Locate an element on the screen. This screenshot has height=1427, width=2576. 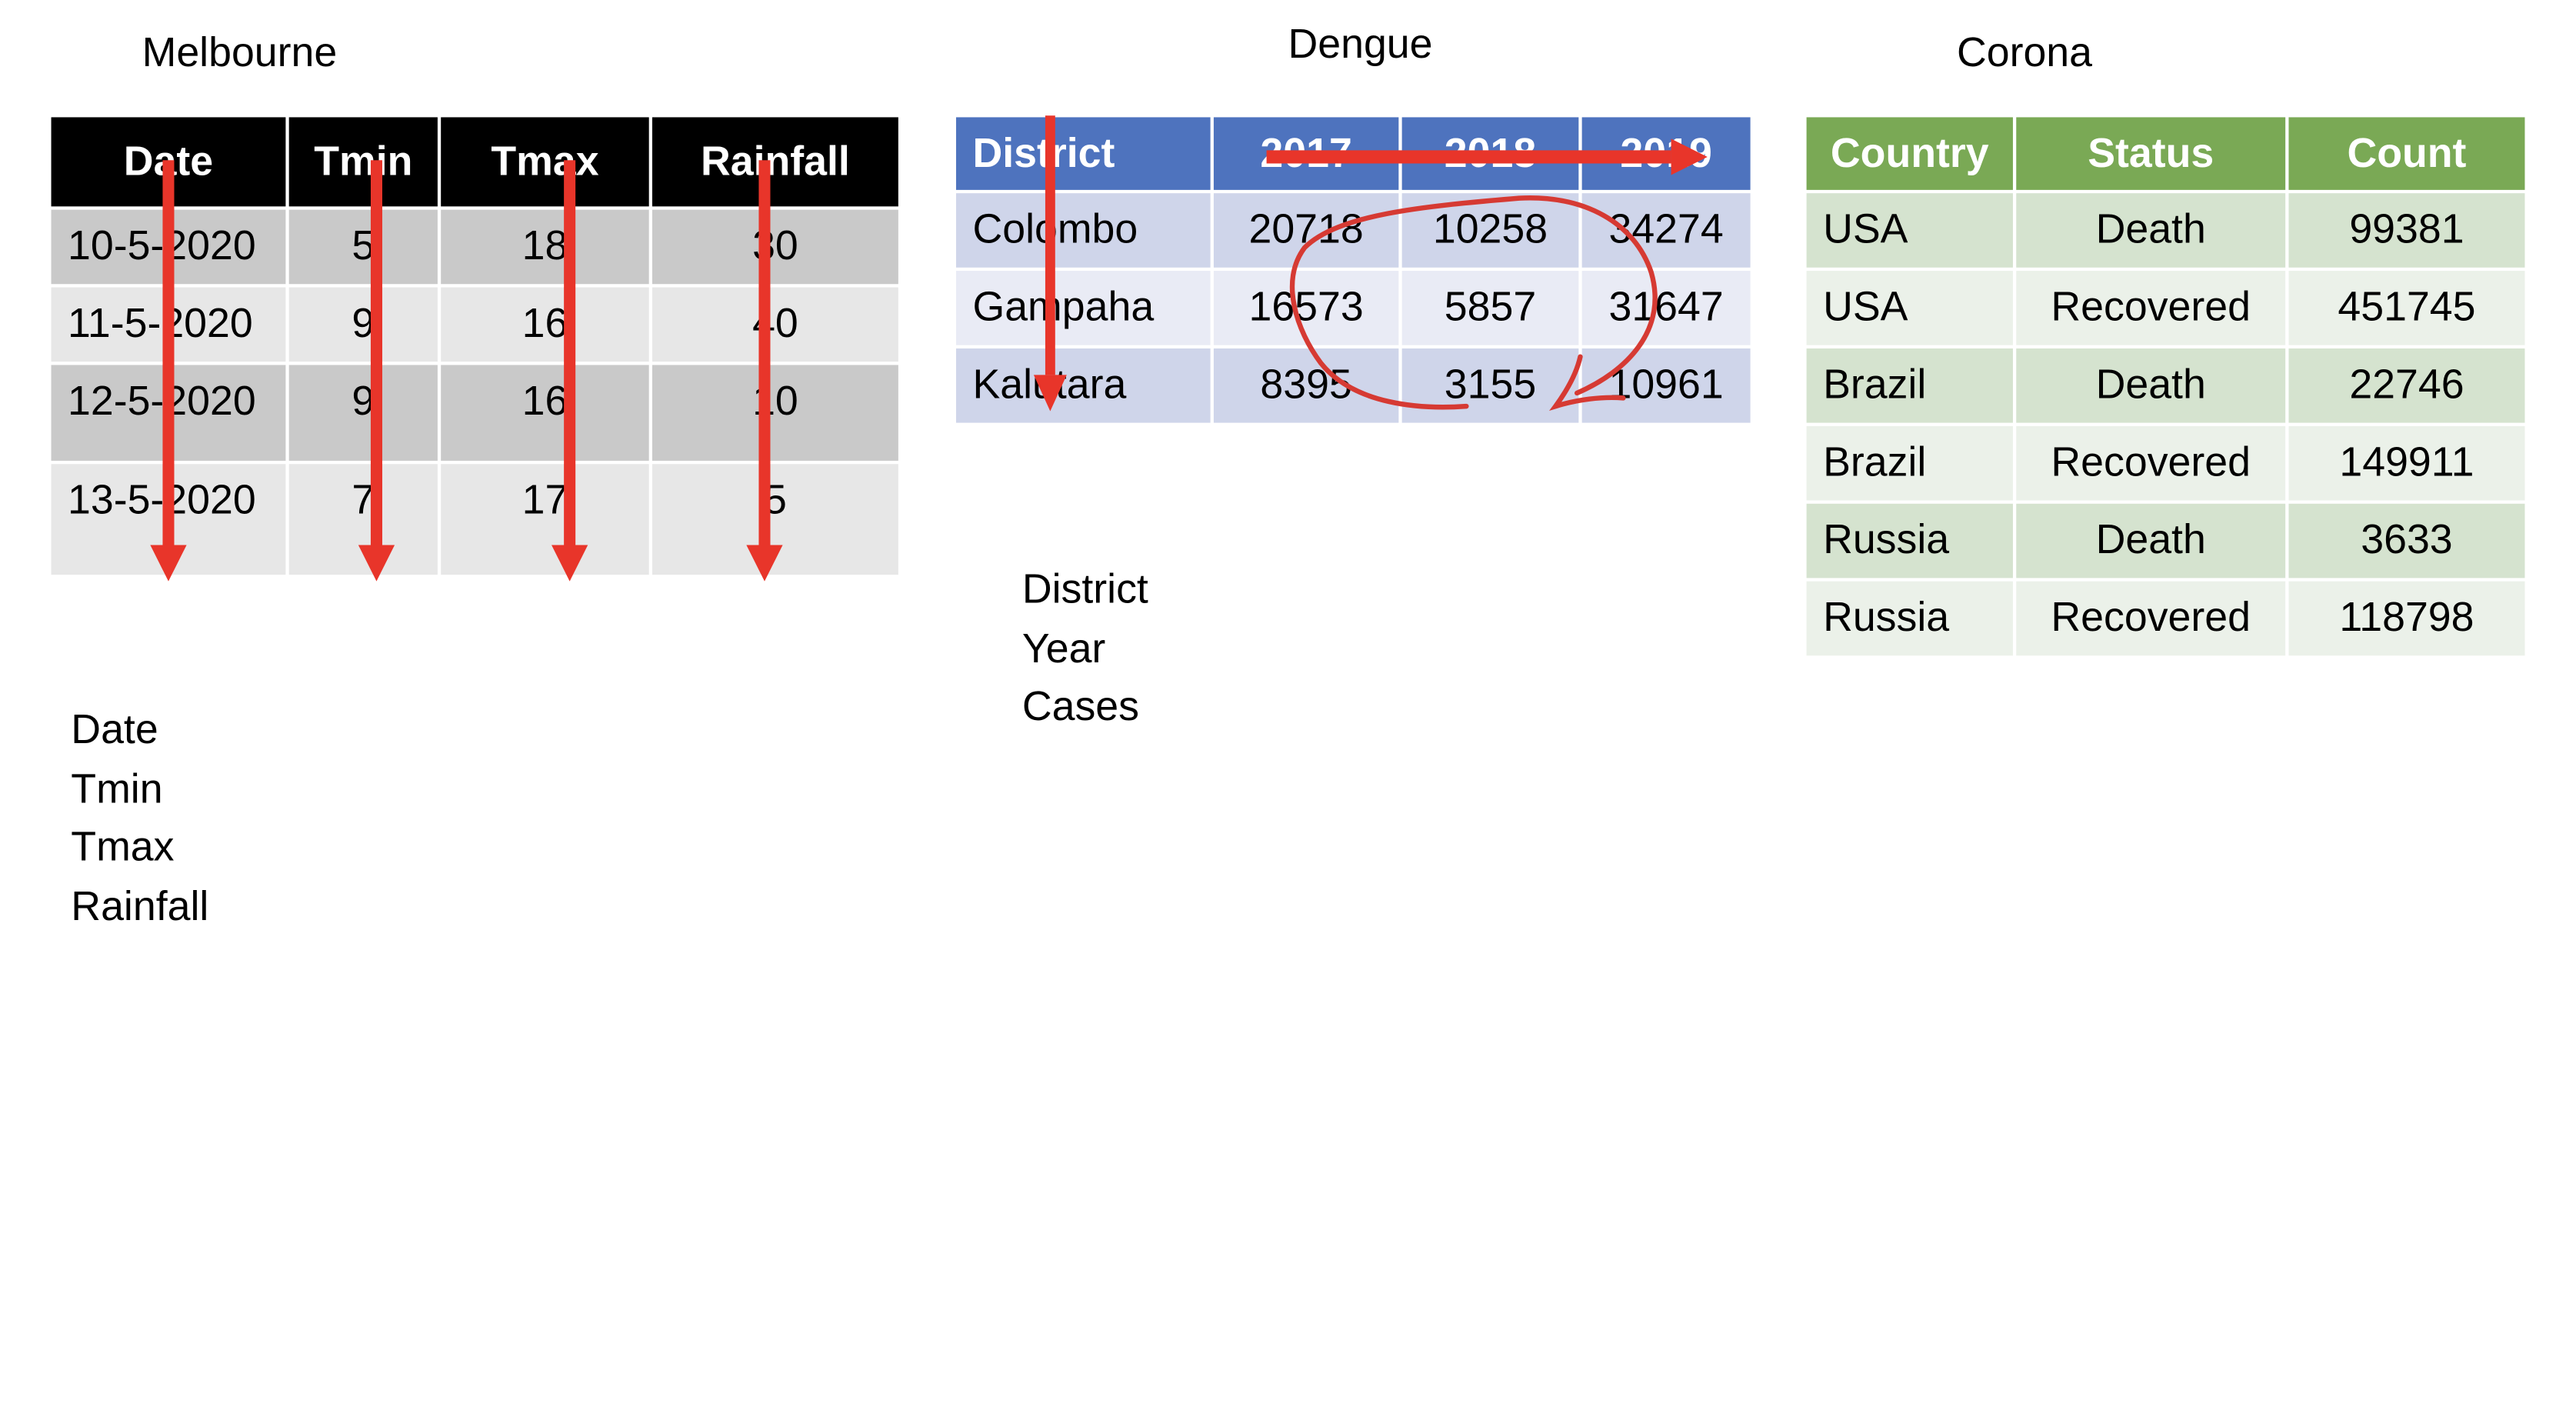
header-cell: Tmin is located at coordinates (363, 162).